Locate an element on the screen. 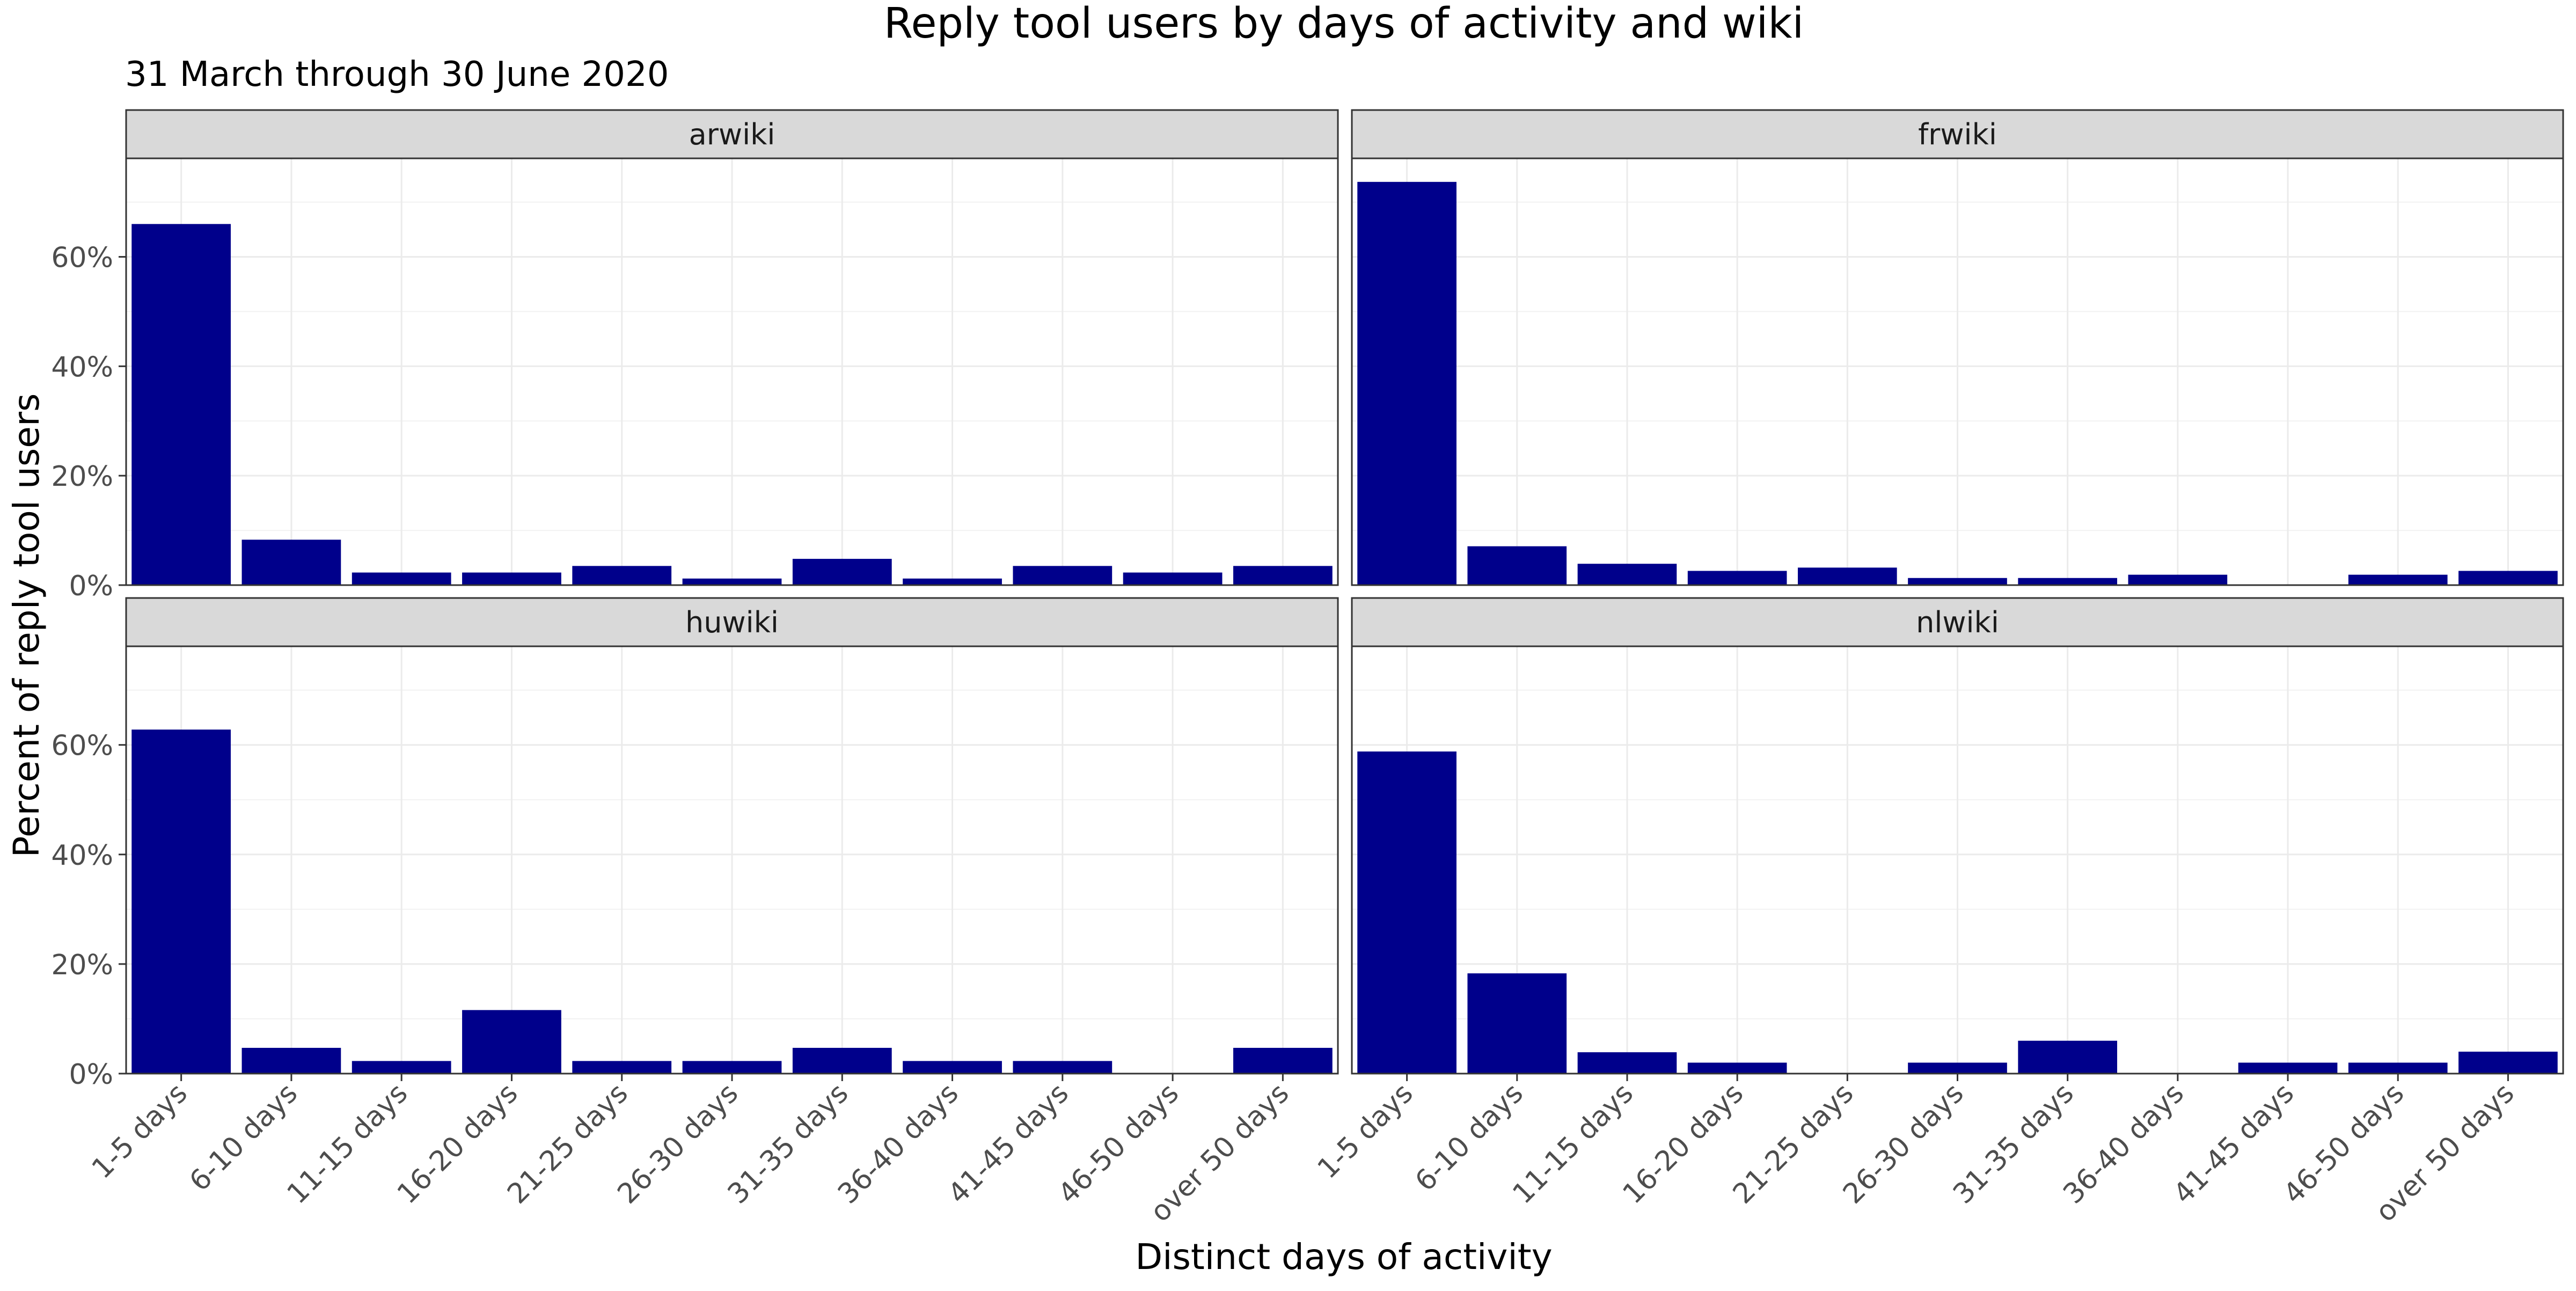  facet-strip-huwiki is located at coordinates (732, 622).